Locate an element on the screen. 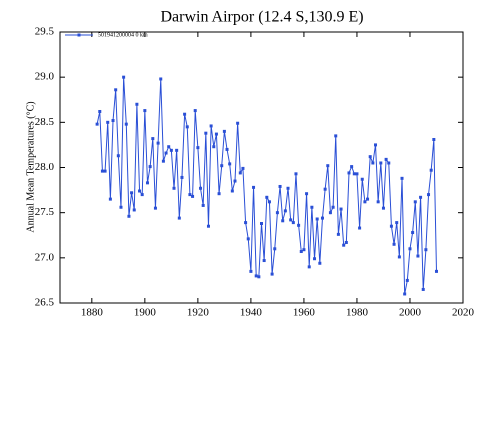 The image size is (500, 429). x-tick-label: 1900 is located at coordinates (145, 313).